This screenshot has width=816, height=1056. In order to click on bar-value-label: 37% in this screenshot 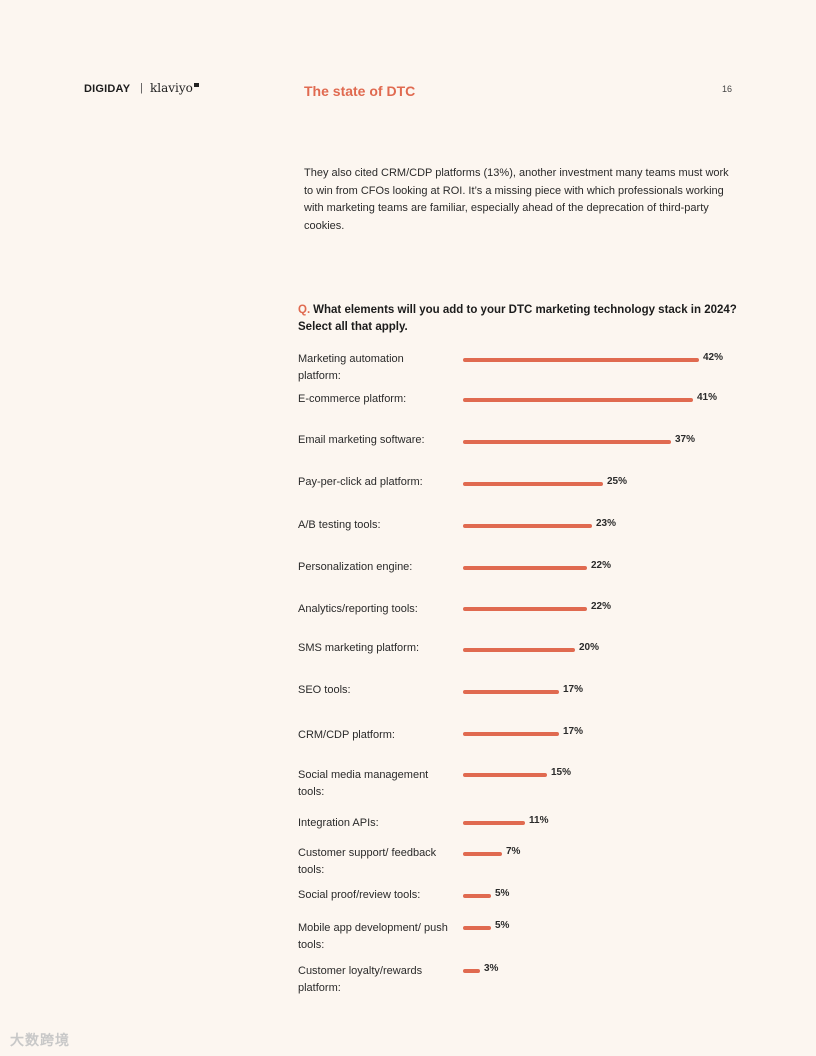, I will do `click(685, 439)`.